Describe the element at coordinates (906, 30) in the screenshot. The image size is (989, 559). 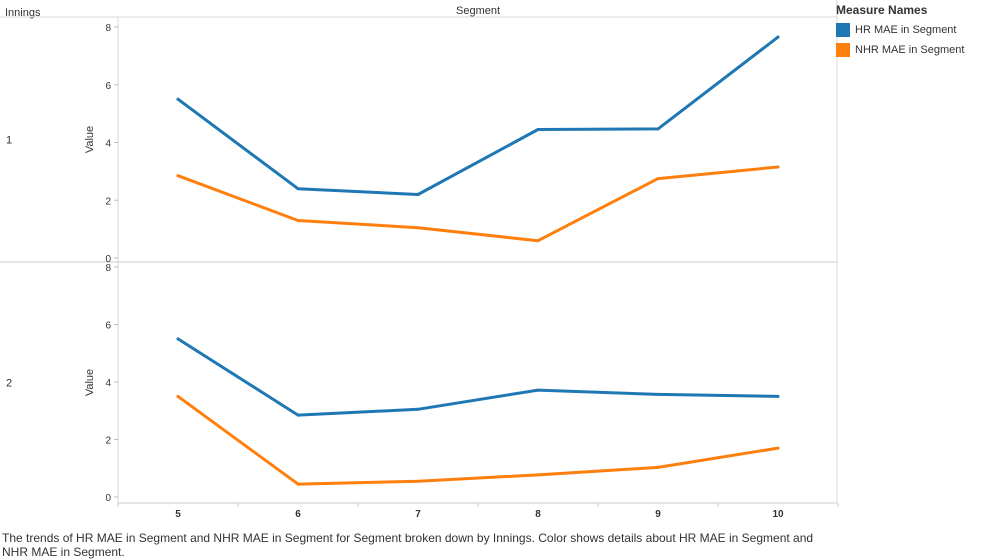
I see `legend-label-hr: HR MAE in Segment` at that location.